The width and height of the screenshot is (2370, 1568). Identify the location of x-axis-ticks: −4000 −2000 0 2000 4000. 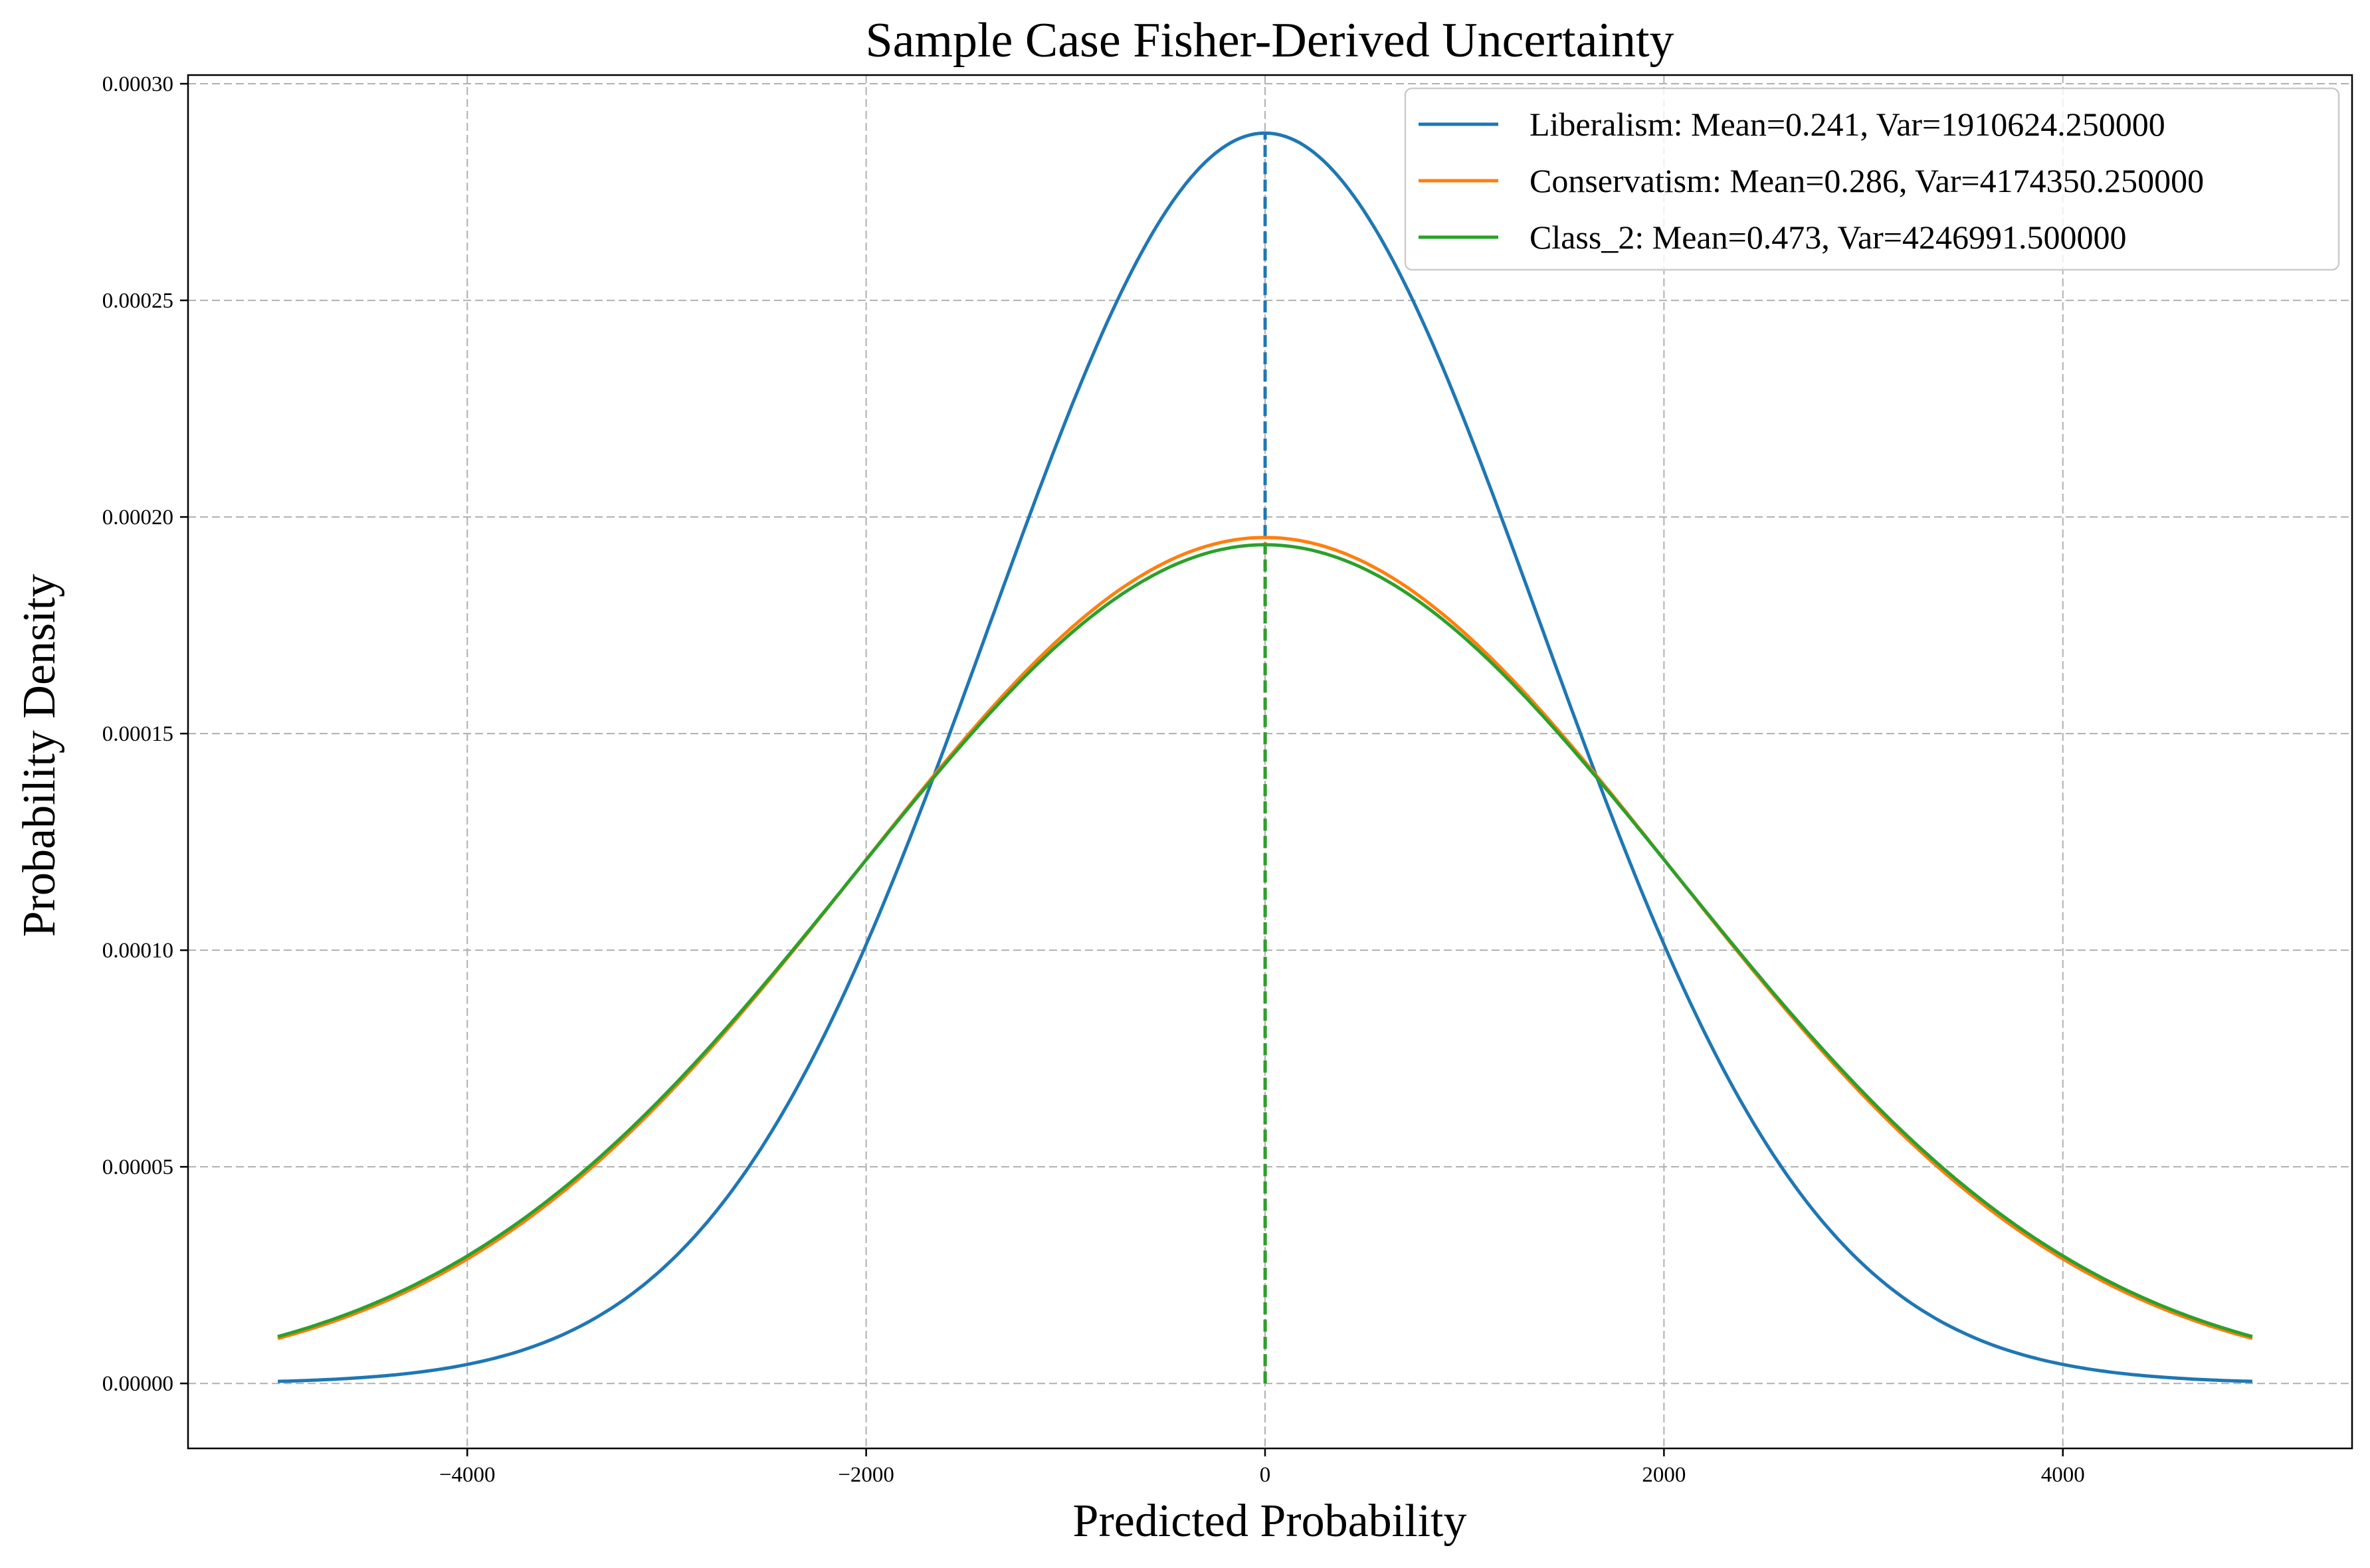
(1262, 1467).